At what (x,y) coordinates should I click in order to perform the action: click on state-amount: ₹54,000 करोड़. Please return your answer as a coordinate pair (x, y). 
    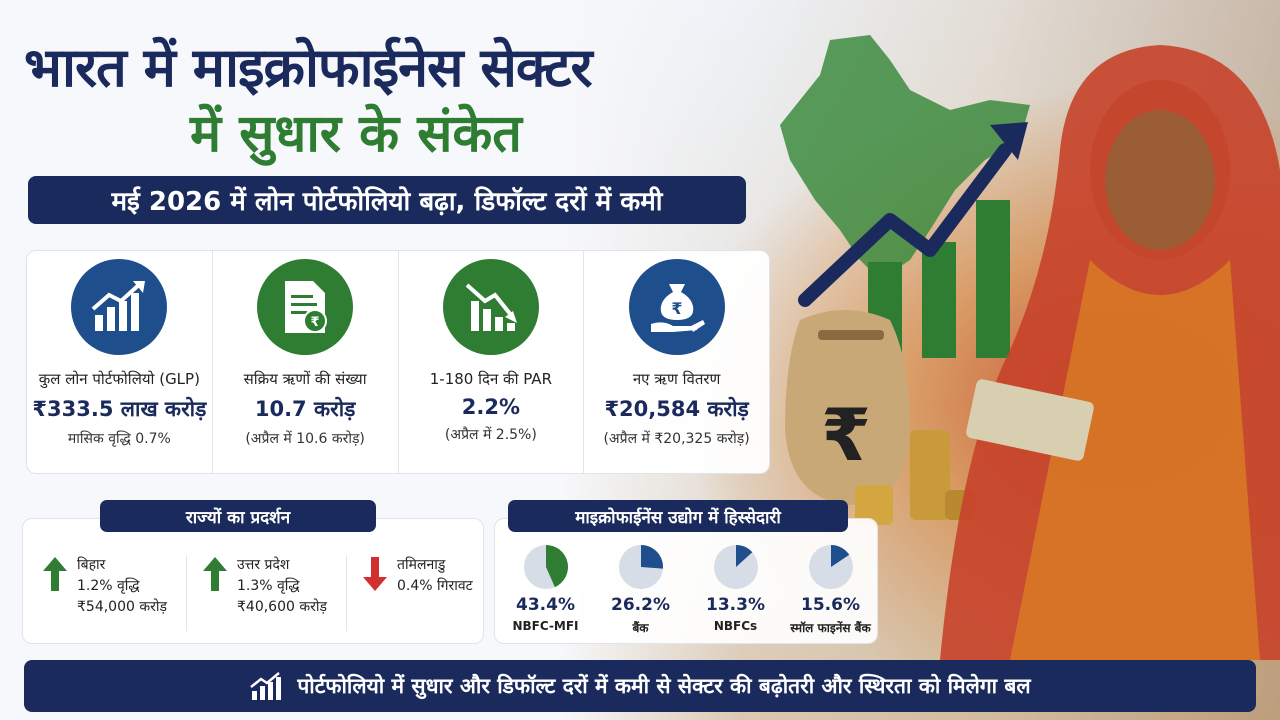
    Looking at the image, I should click on (122, 607).